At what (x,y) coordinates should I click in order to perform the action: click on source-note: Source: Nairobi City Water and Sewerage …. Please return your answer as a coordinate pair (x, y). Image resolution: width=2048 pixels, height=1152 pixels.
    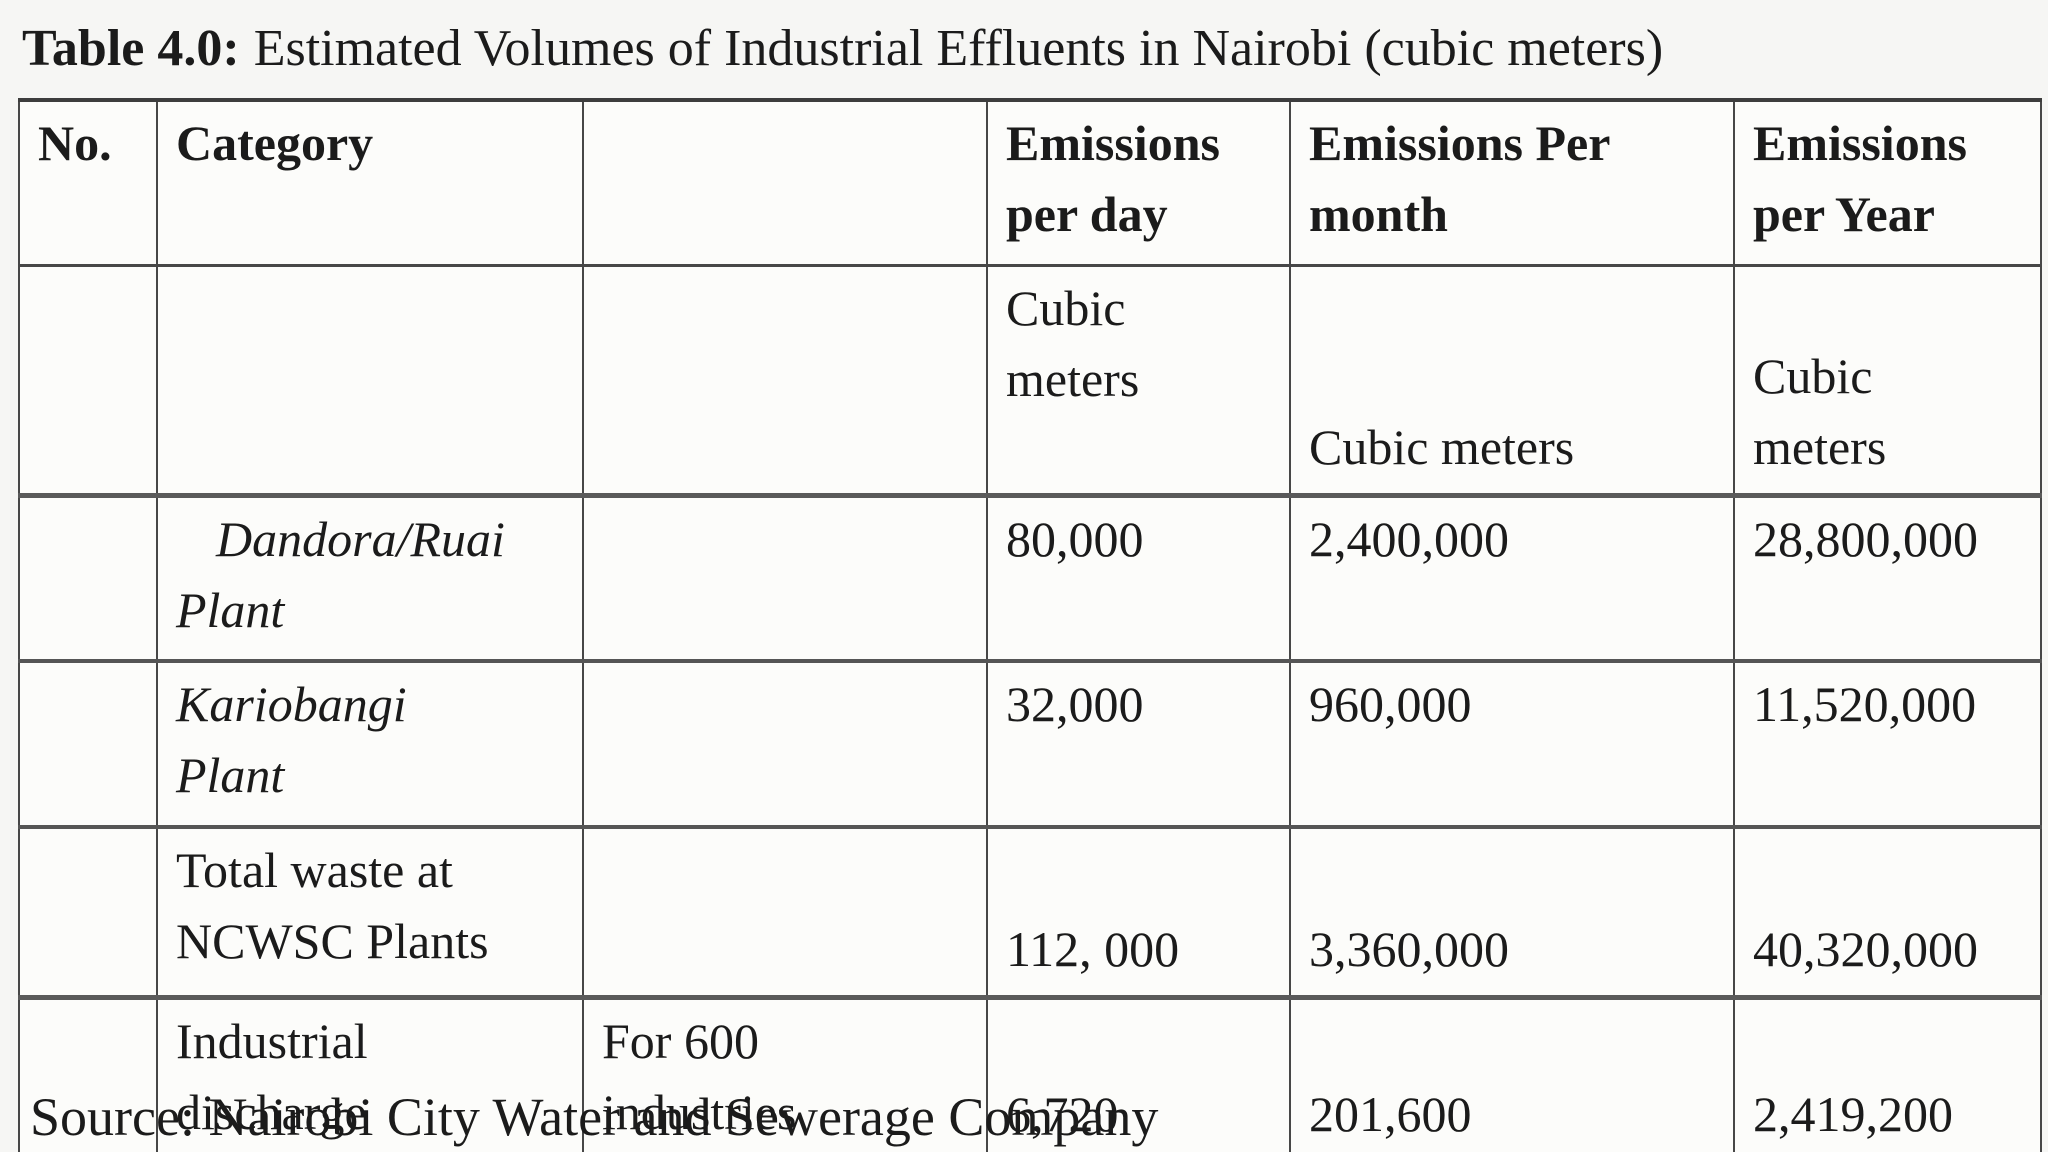
    Looking at the image, I should click on (594, 1117).